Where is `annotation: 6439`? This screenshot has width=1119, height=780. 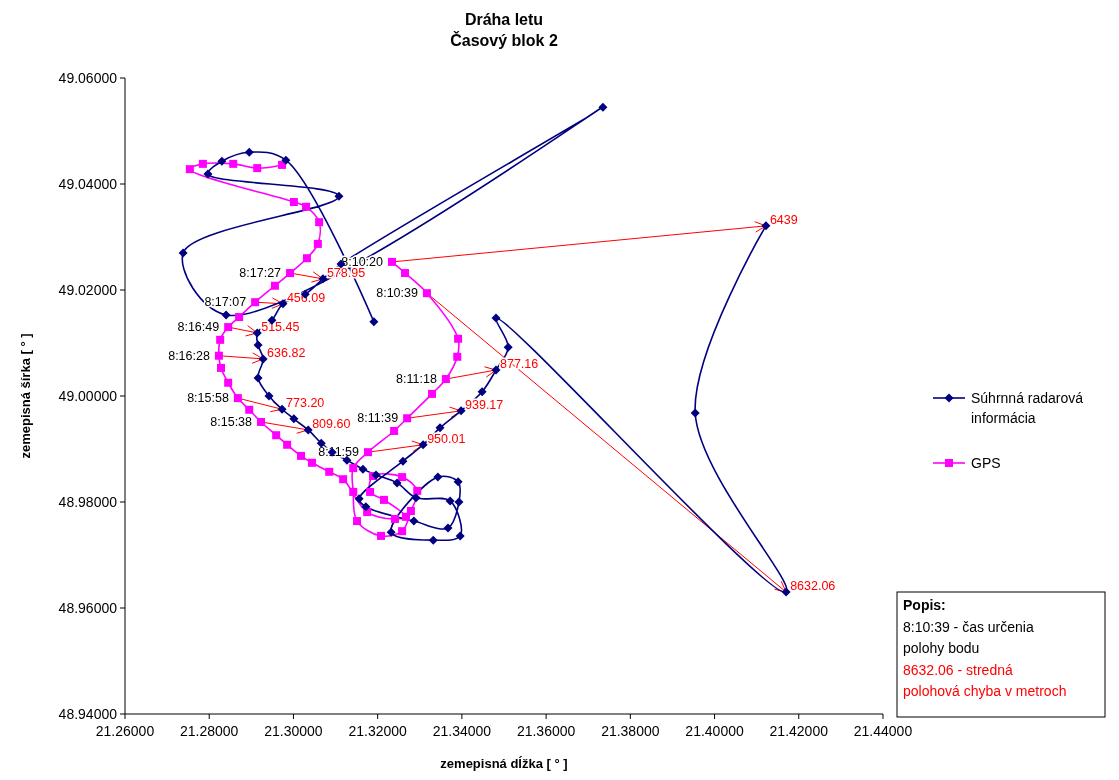
annotation: 6439 is located at coordinates (783, 219).